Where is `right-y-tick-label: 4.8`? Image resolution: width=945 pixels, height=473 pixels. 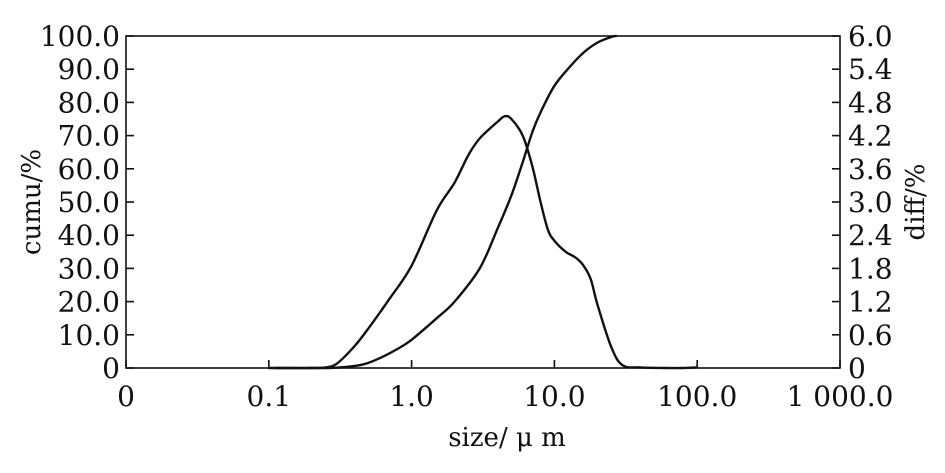 right-y-tick-label: 4.8 is located at coordinates (870, 102).